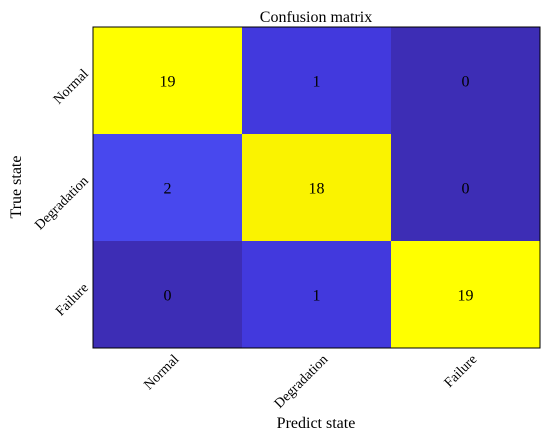 Image resolution: width=550 pixels, height=438 pixels. What do you see at coordinates (72, 300) in the screenshot?
I see `y-tick-label-failure: Failure` at bounding box center [72, 300].